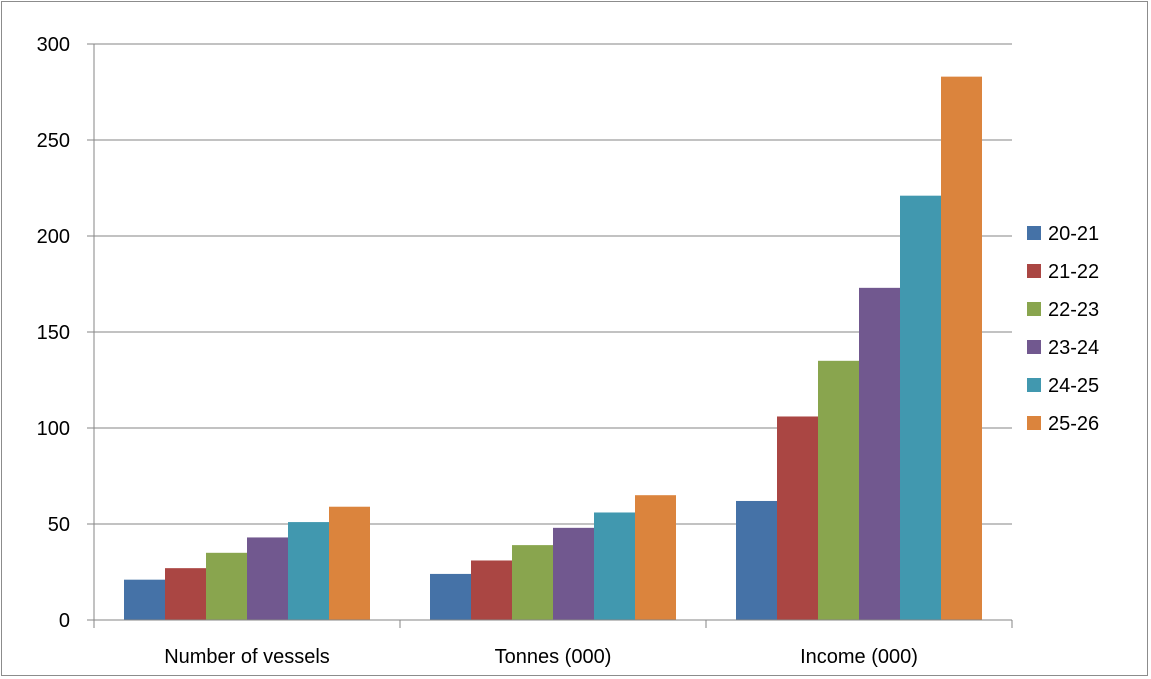 The image size is (1151, 679). Describe the element at coordinates (53, 429) in the screenshot. I see `y-tick-label: 100` at that location.